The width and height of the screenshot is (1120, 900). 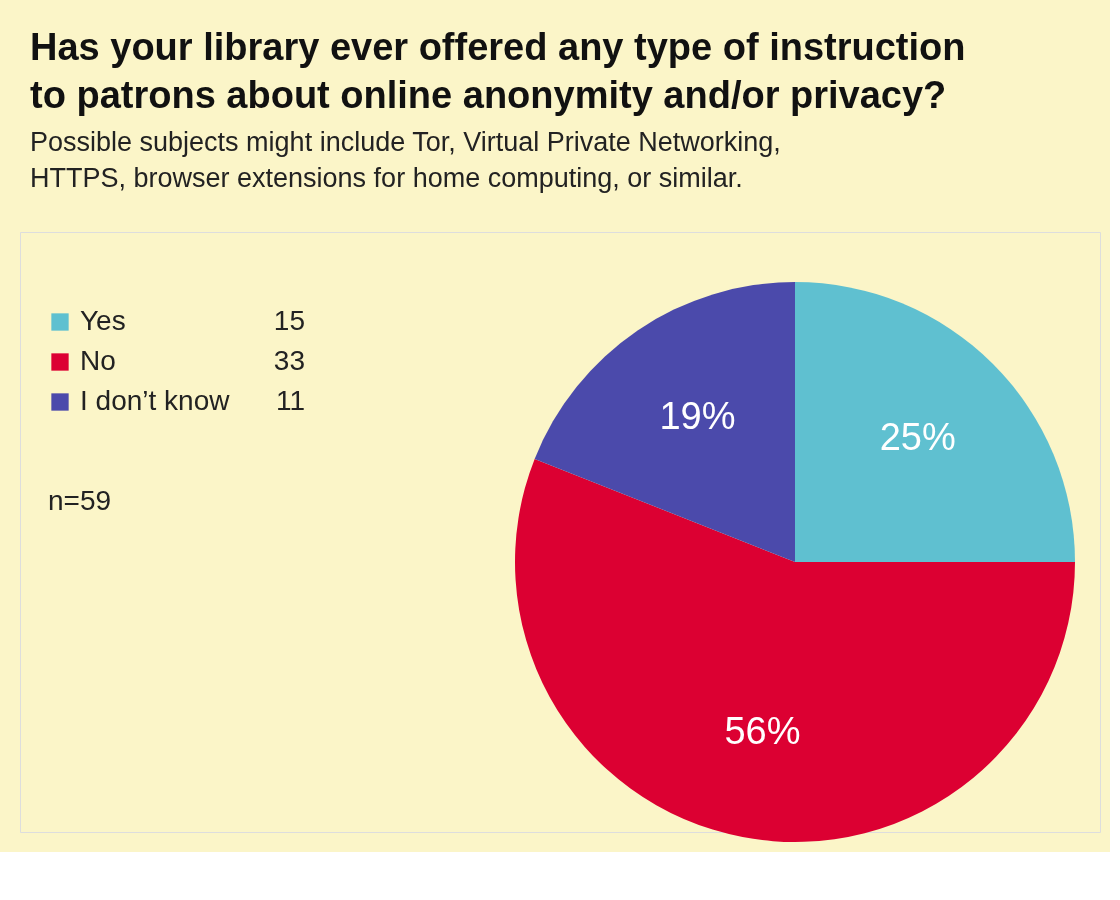 I want to click on text: 11, so click(x=290, y=400).